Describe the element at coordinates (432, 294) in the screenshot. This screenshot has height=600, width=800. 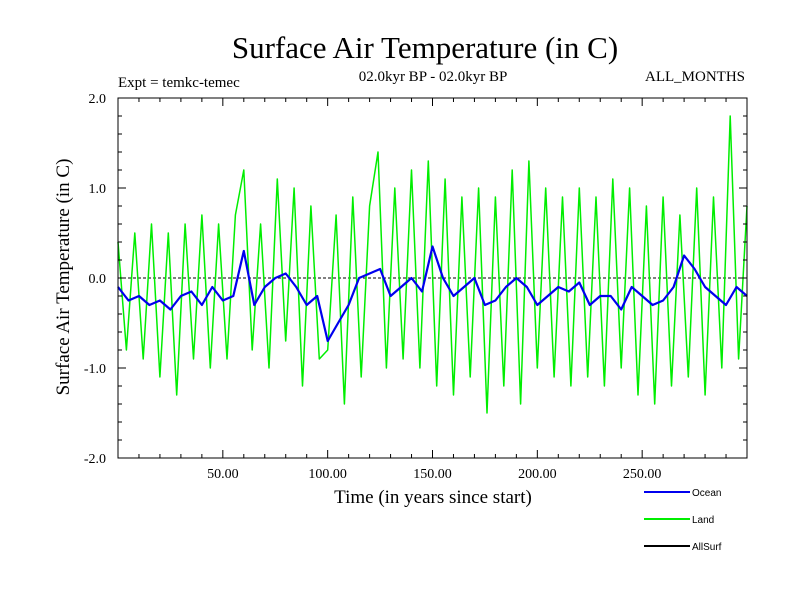
I see `series-line-ocean` at that location.